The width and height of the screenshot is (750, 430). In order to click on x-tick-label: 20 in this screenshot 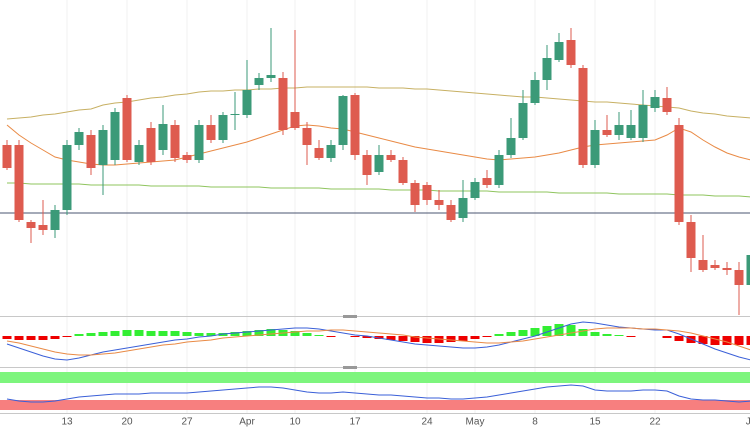, I will do `click(127, 422)`.